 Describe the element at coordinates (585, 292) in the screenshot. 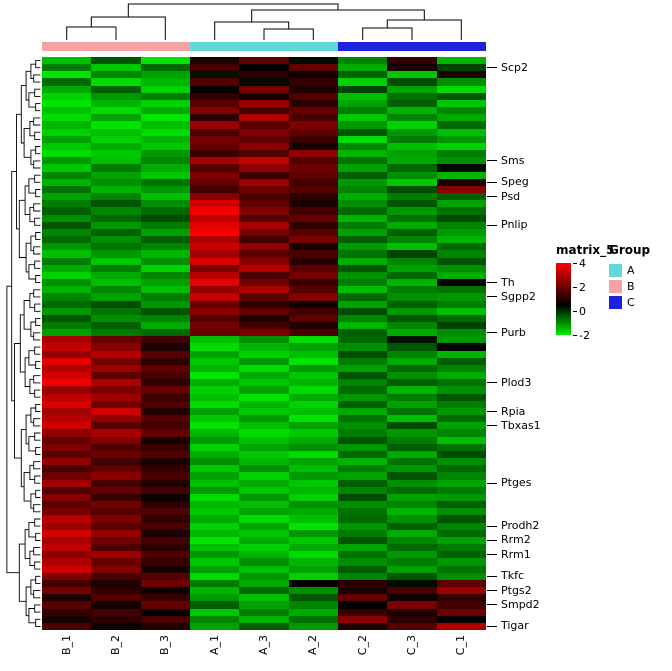

I see `colorbar-legend: matrix_5 4 2 0 -2` at that location.